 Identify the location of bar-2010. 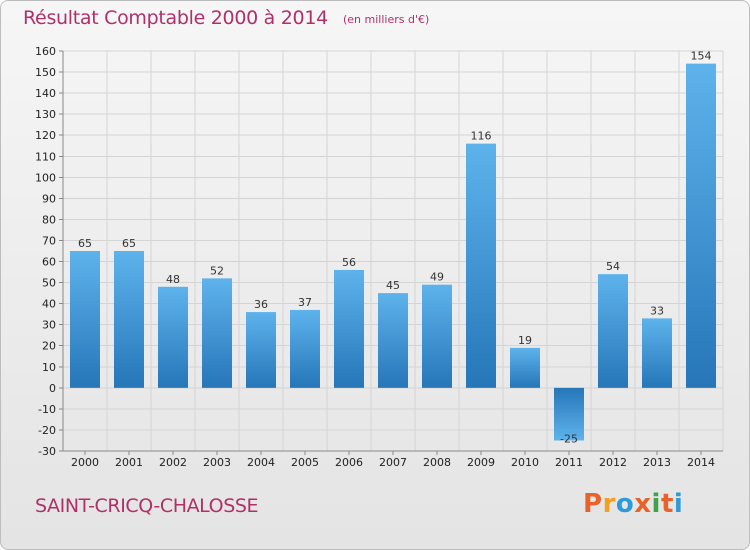
(525, 367).